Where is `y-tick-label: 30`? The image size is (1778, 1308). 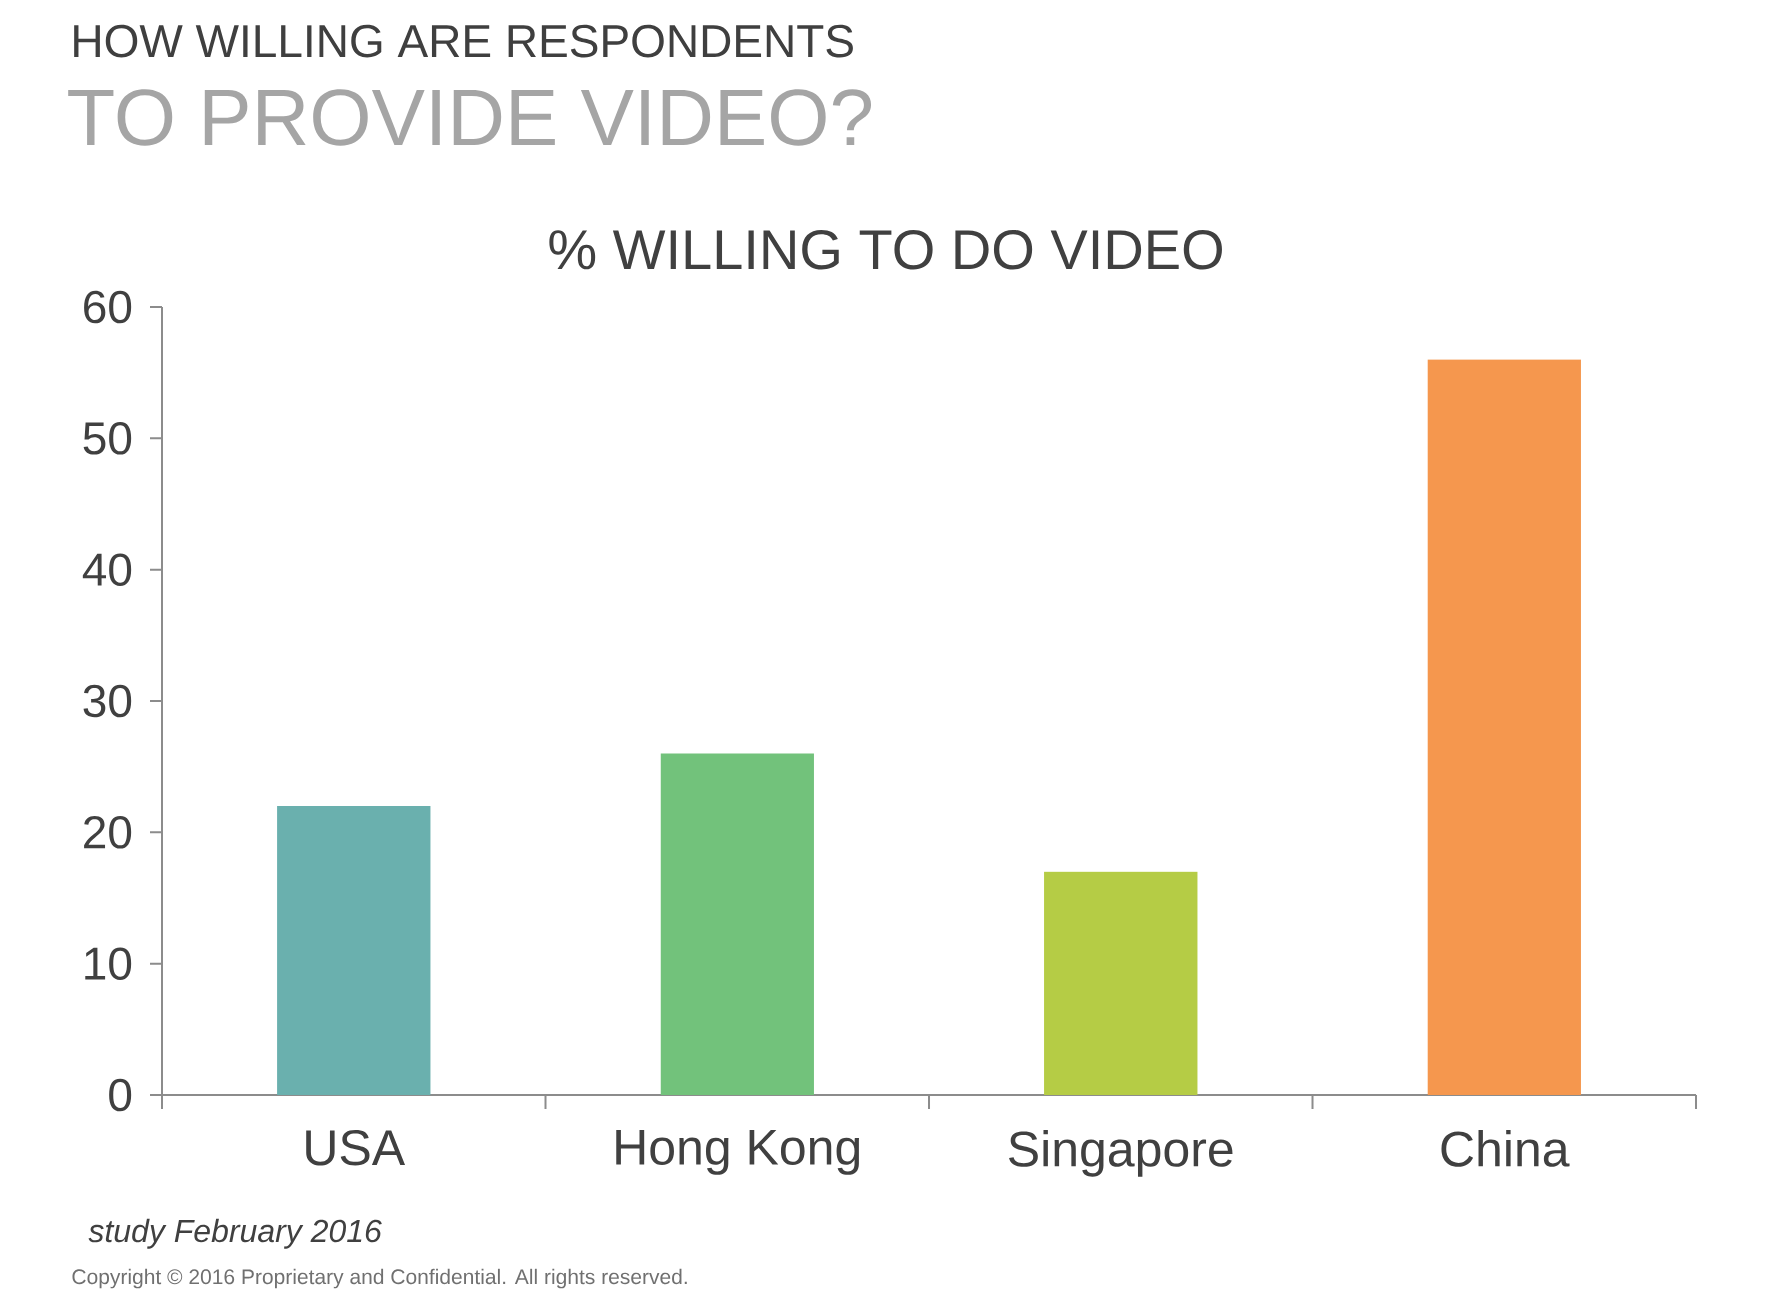
y-tick-label: 30 is located at coordinates (107, 701).